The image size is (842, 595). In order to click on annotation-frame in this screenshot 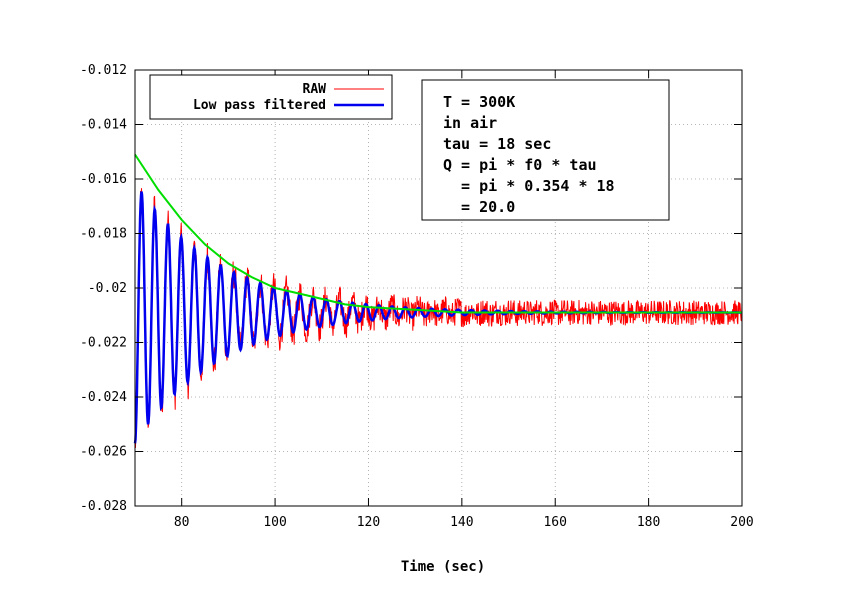, I will do `click(545, 150)`.